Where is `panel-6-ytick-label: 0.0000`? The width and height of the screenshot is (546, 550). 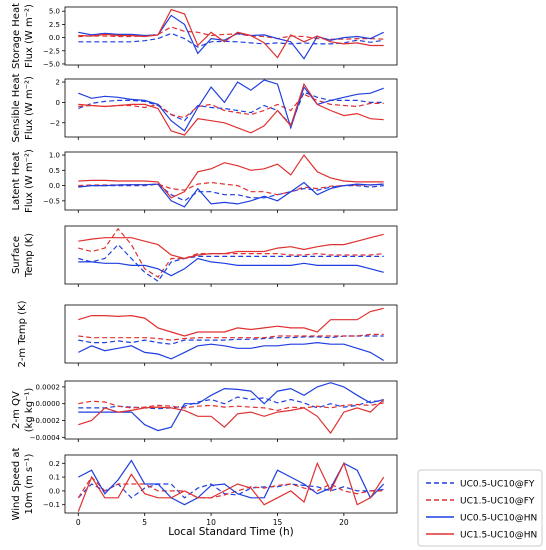 panel-6-ytick-label: 0.0000 is located at coordinates (48, 404).